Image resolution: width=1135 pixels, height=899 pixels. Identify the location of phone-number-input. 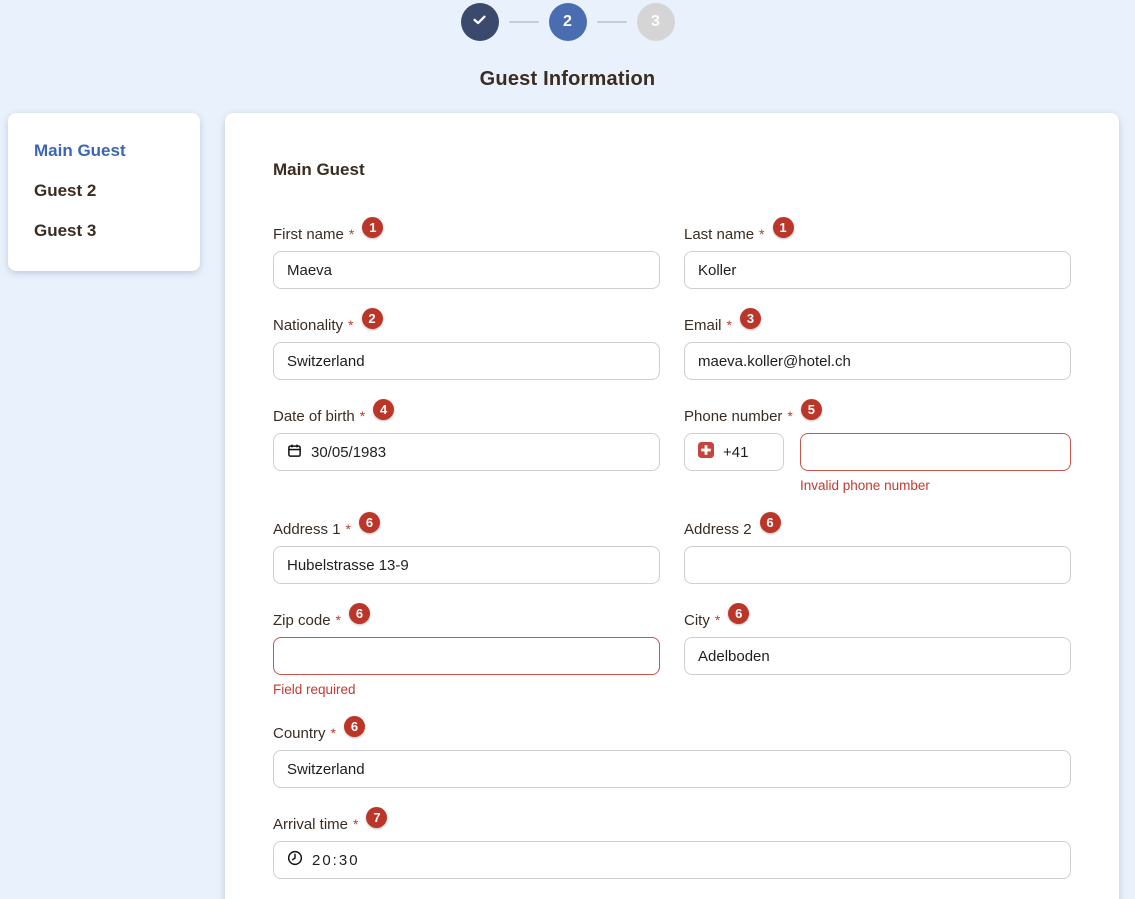
(935, 452).